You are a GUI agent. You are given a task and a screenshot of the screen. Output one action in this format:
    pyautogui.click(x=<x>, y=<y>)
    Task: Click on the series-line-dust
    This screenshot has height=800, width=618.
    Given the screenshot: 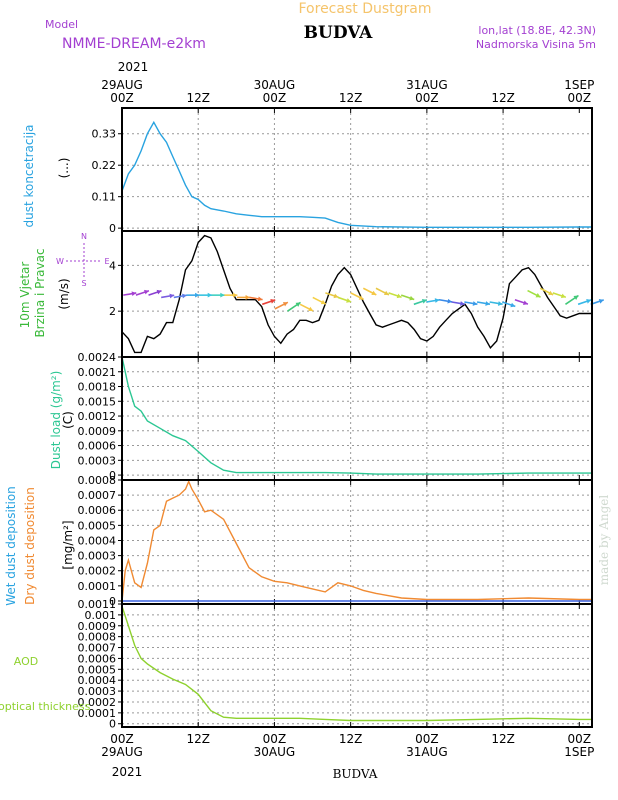 What is the action you would take?
    pyautogui.click(x=356, y=174)
    